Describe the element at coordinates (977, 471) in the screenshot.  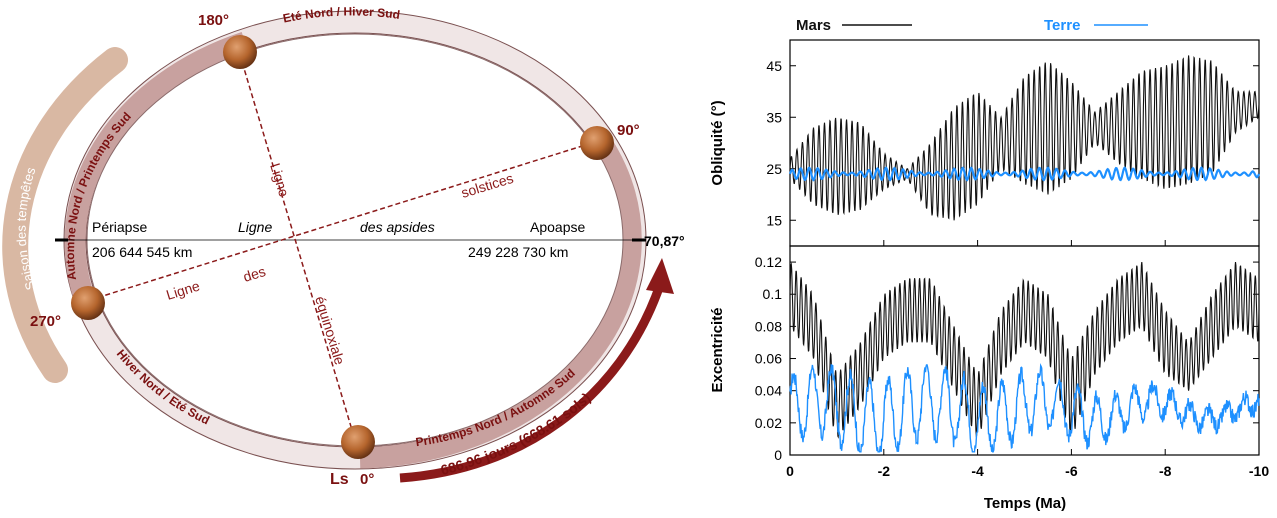
I see `time-xtick-label: -4` at that location.